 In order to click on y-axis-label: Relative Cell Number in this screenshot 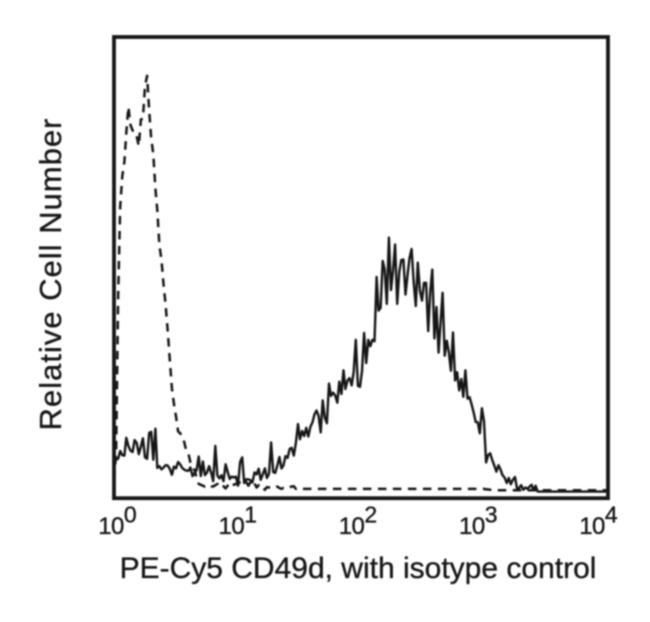, I will do `click(50, 274)`.